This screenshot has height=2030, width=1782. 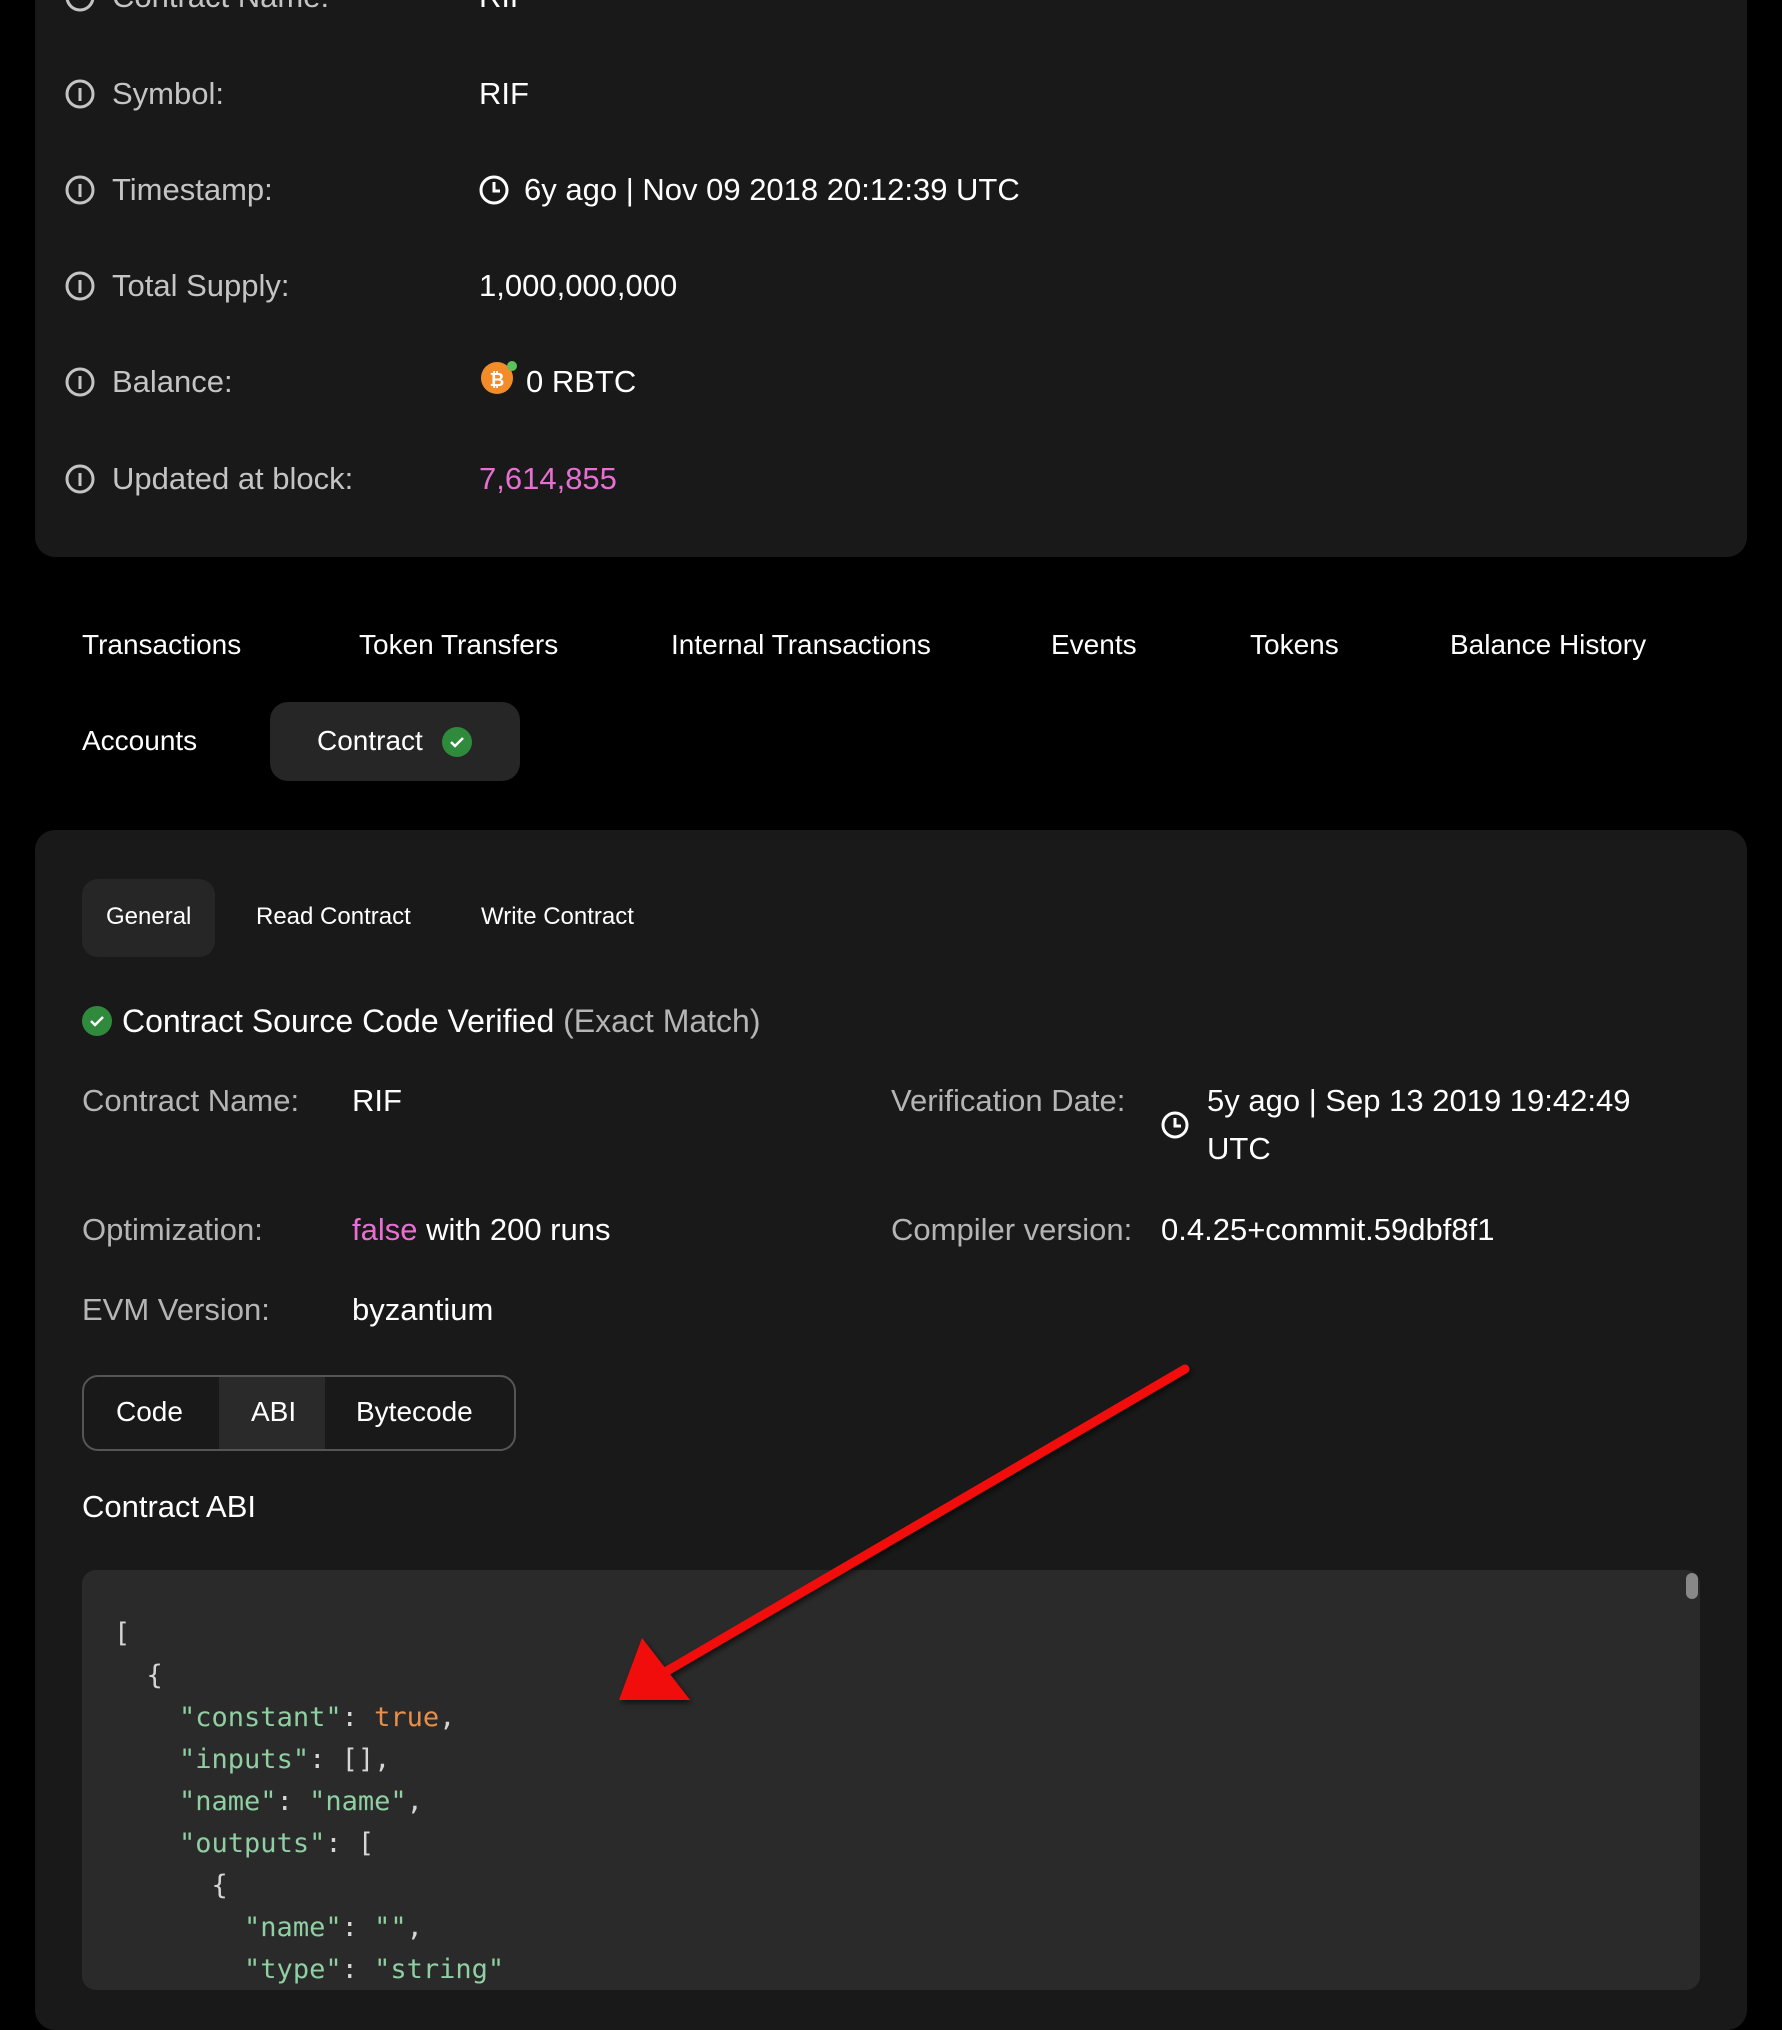 What do you see at coordinates (772, 189) in the screenshot?
I see `detail-value: 6y ago | Nov 09 2018 20:12:39 UTC` at bounding box center [772, 189].